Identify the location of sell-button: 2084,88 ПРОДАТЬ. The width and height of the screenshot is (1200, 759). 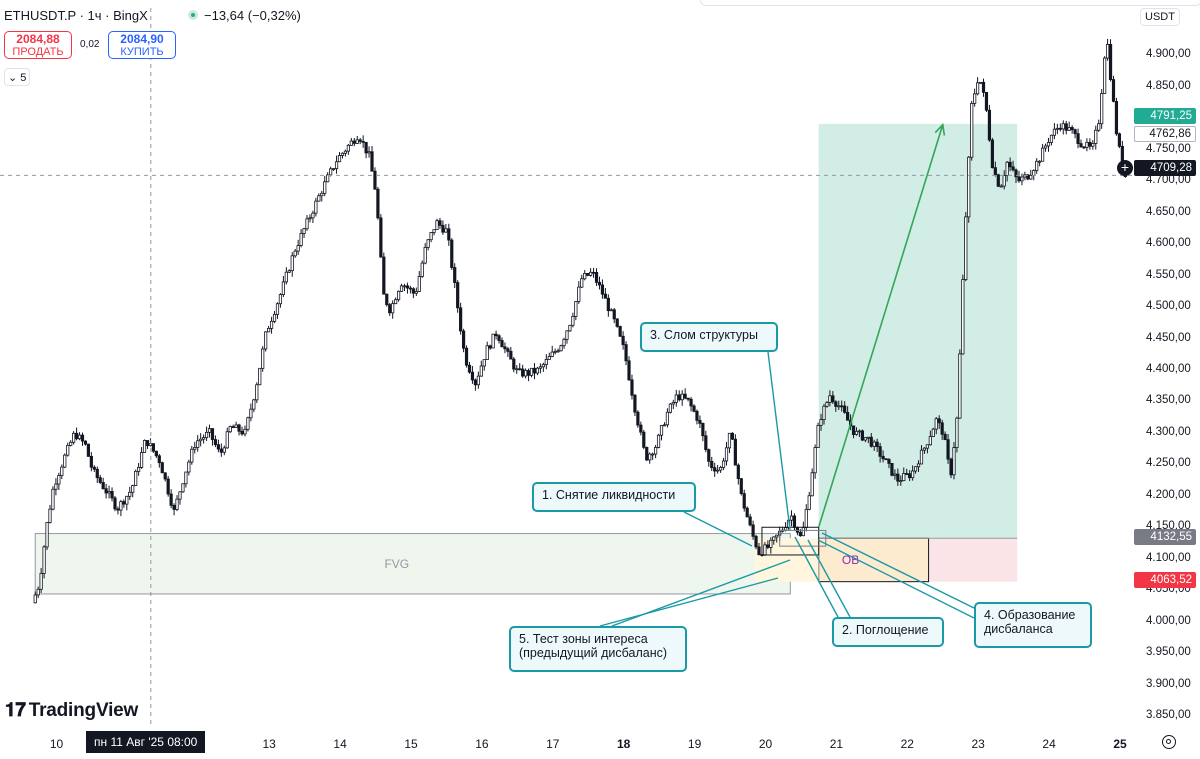
(38, 45).